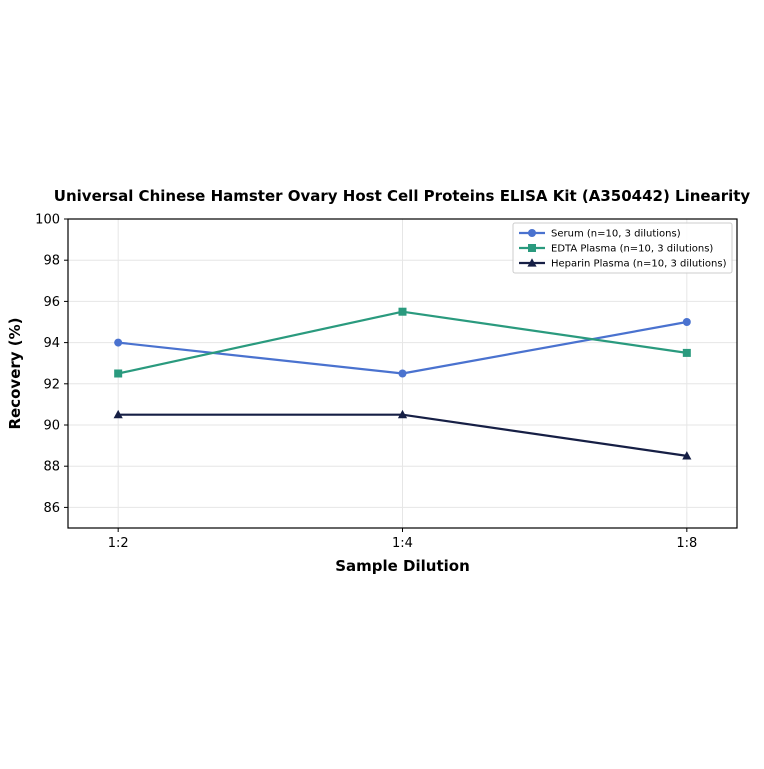  Describe the element at coordinates (15, 373) in the screenshot. I see `y-axis-label: Recovery (%)` at that location.